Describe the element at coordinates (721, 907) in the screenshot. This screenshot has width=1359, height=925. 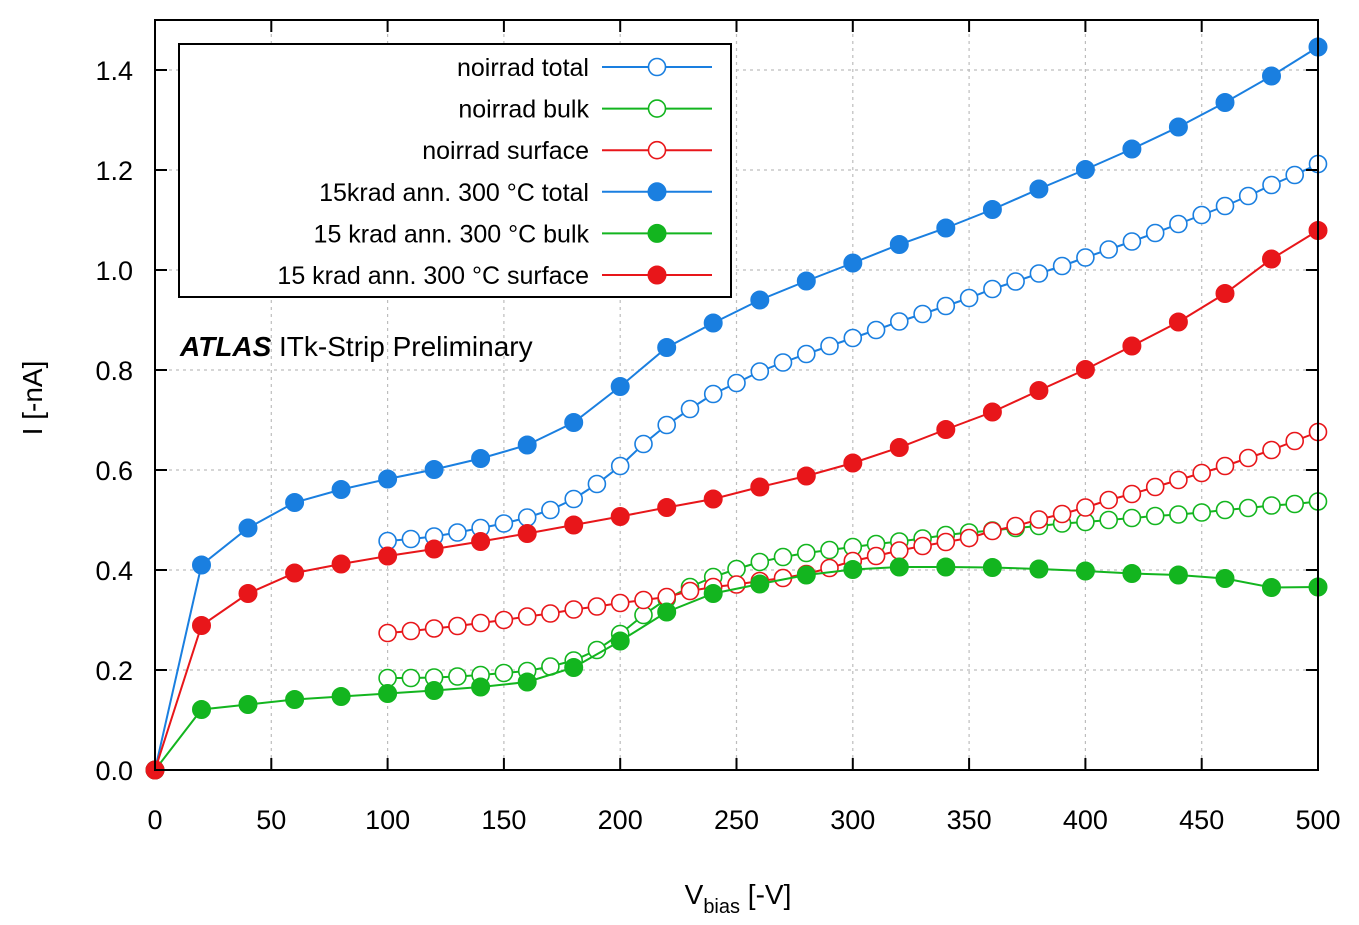
I see `x-axis-title-sub: bias` at that location.